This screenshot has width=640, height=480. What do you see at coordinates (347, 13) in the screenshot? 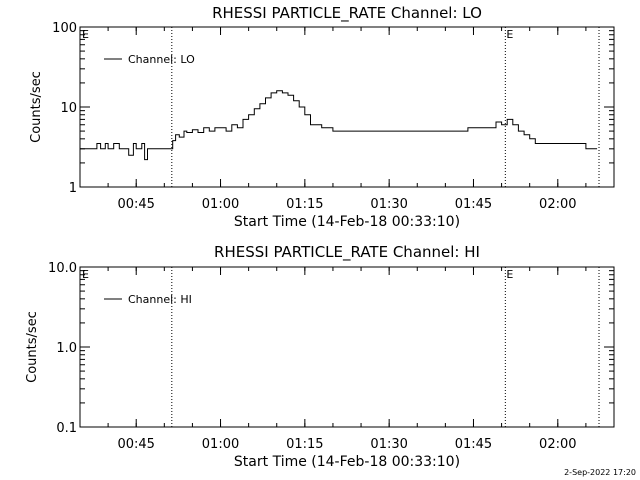
I see `chart-title: RHESSI PARTICLE_RATE Channel: LO` at bounding box center [347, 13].